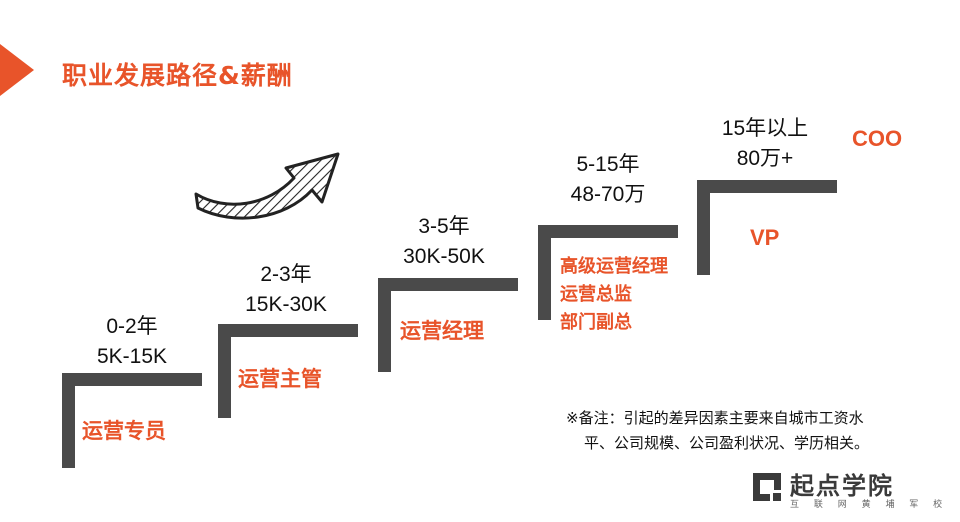  I want to click on step-1-vertical, so click(68, 420).